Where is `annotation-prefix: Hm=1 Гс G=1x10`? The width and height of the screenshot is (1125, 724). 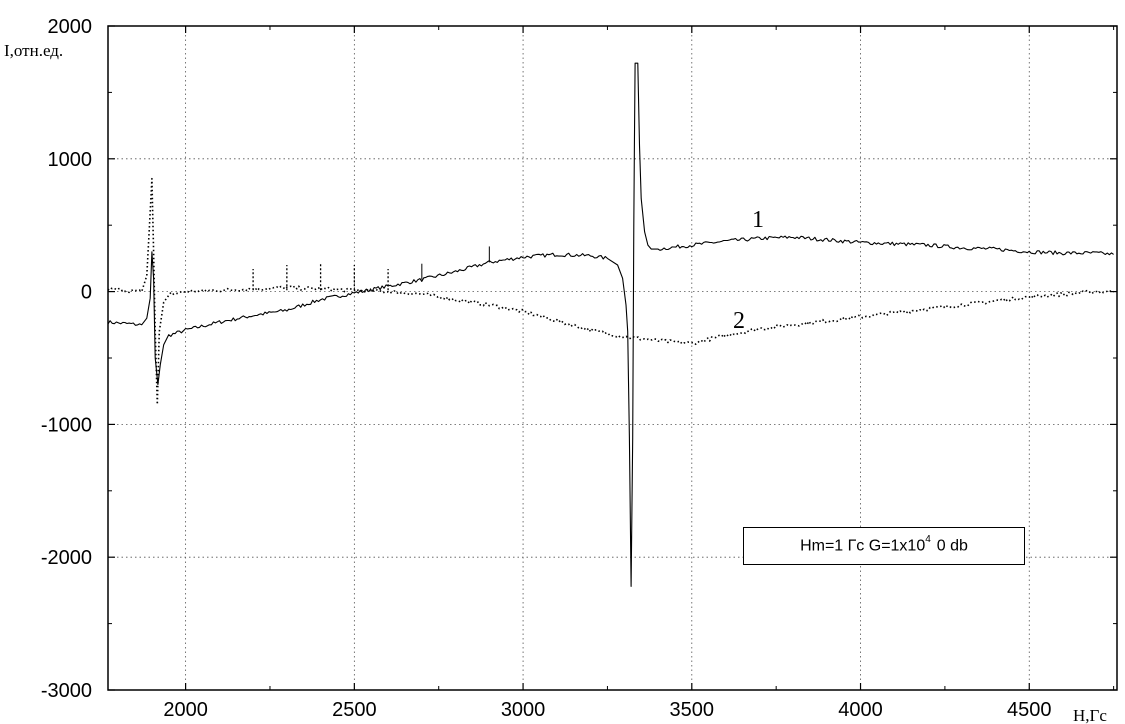 annotation-prefix: Hm=1 Гс G=1x10 is located at coordinates (863, 546).